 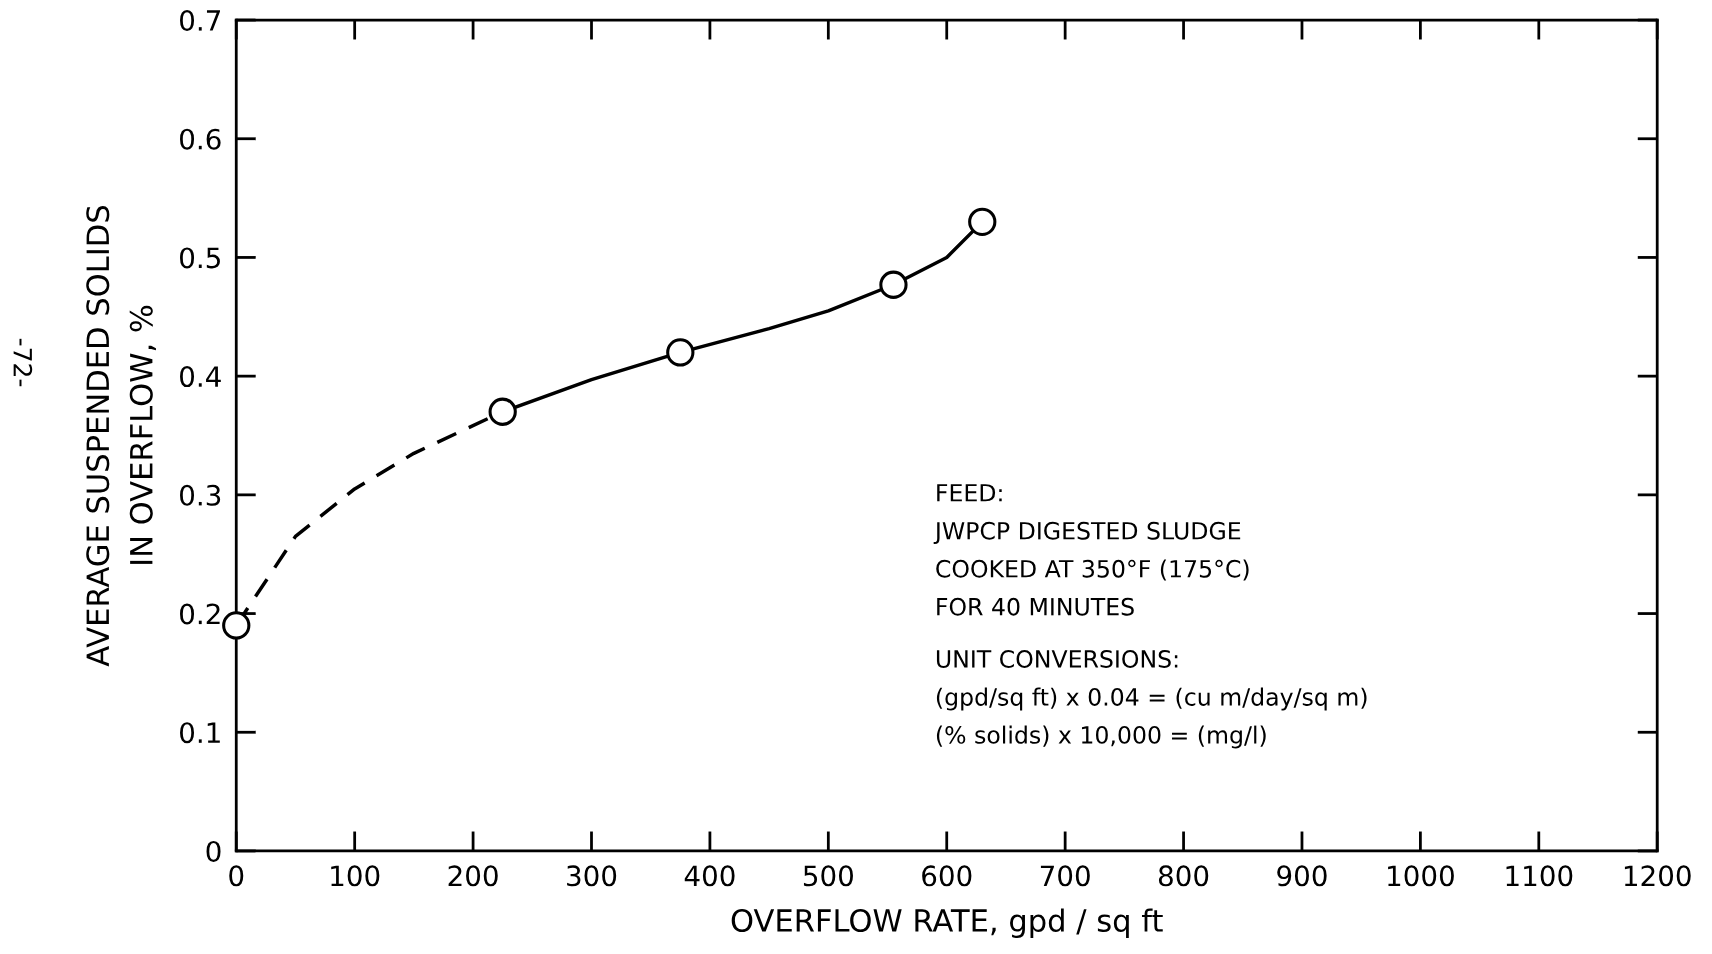 I want to click on y-tick-label: 0.6, so click(x=200, y=139).